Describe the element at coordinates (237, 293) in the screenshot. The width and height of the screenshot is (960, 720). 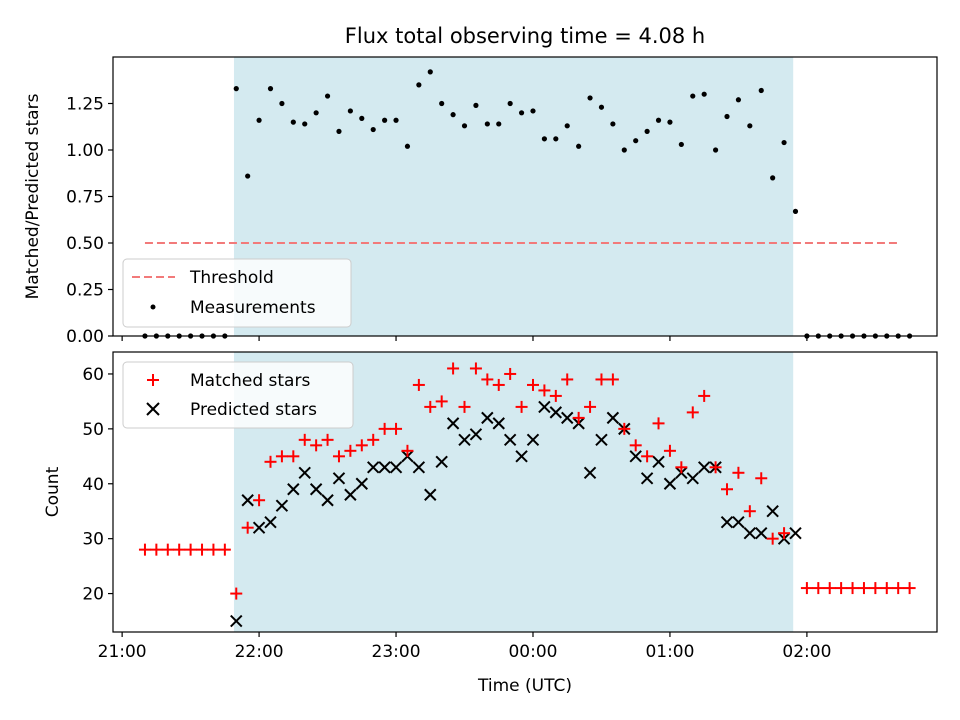
I see `top-legend-box` at that location.